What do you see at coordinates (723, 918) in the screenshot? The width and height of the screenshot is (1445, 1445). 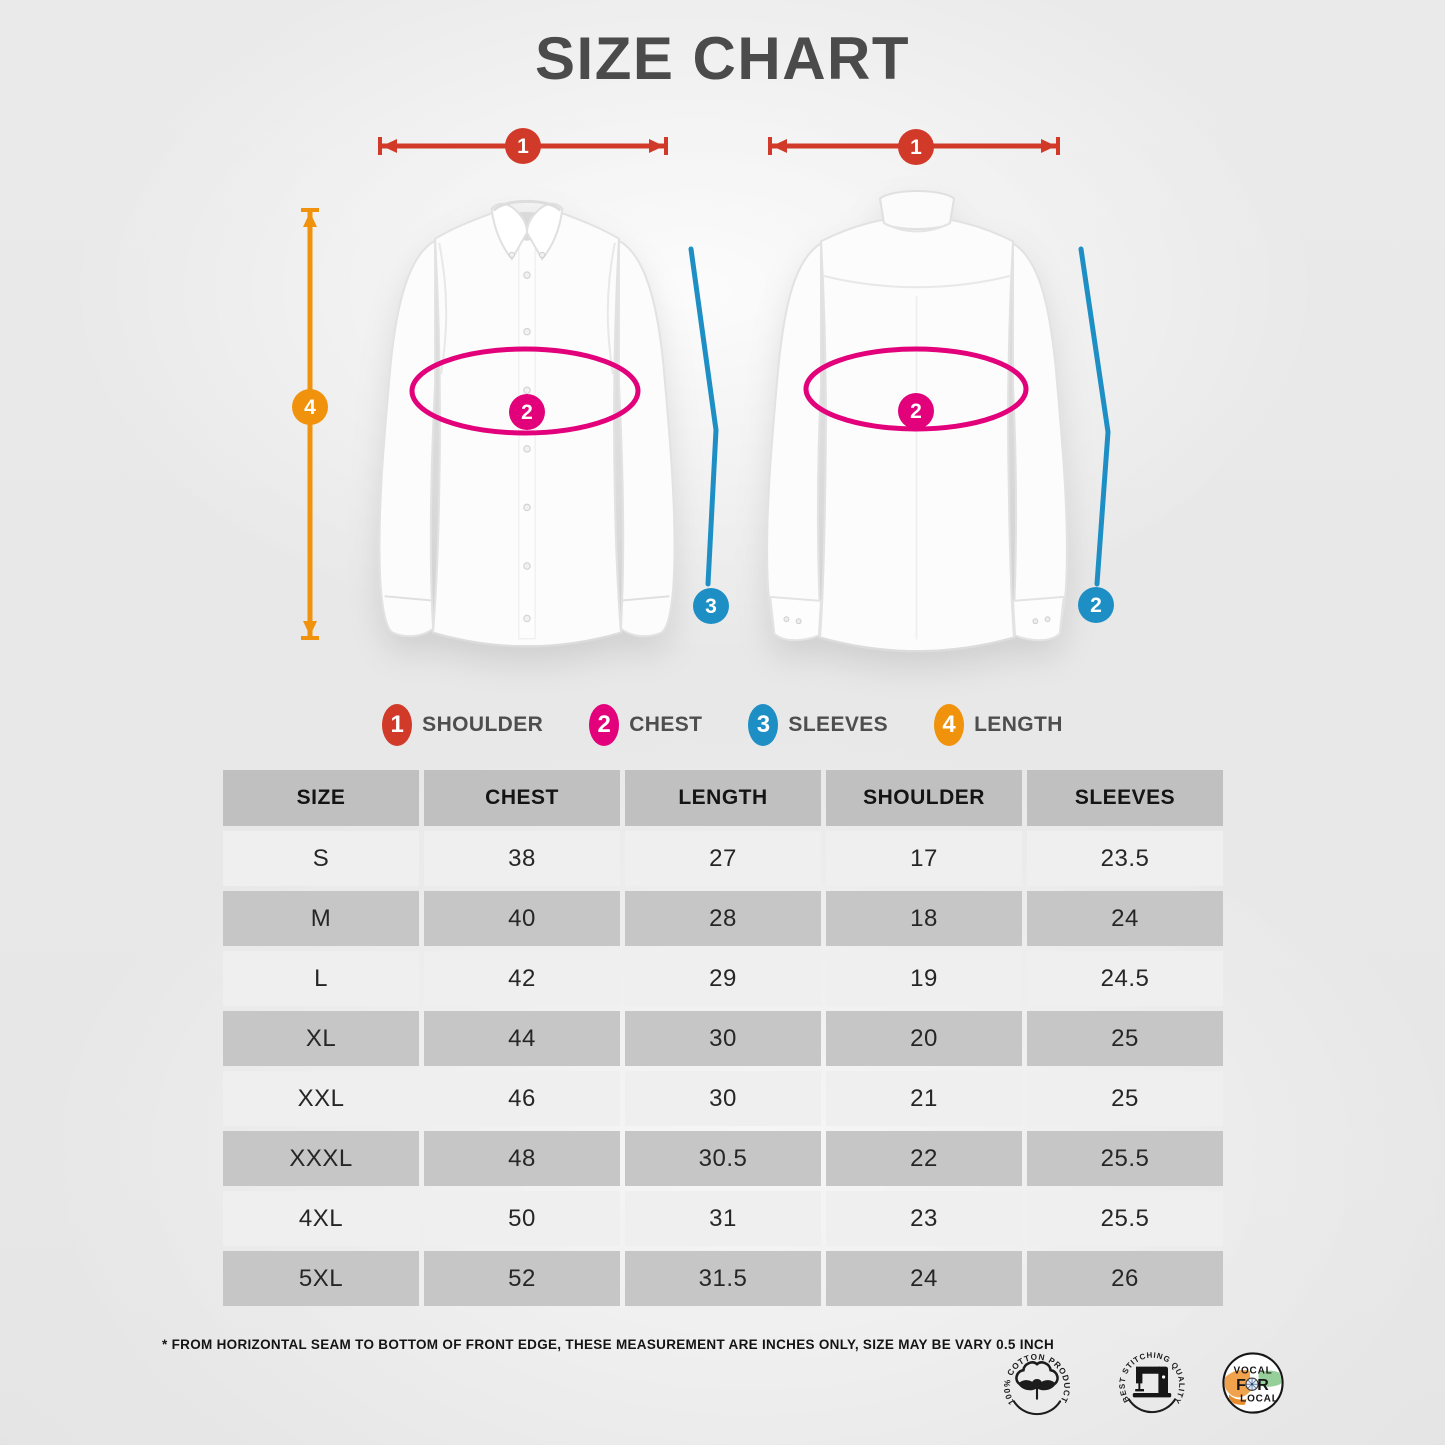 I see `cell-m-length: 28` at bounding box center [723, 918].